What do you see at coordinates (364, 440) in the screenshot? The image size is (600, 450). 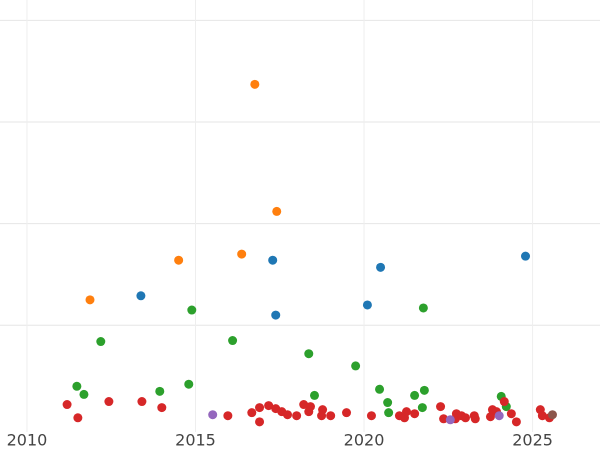 I see `x-tick-label: 2020` at bounding box center [364, 440].